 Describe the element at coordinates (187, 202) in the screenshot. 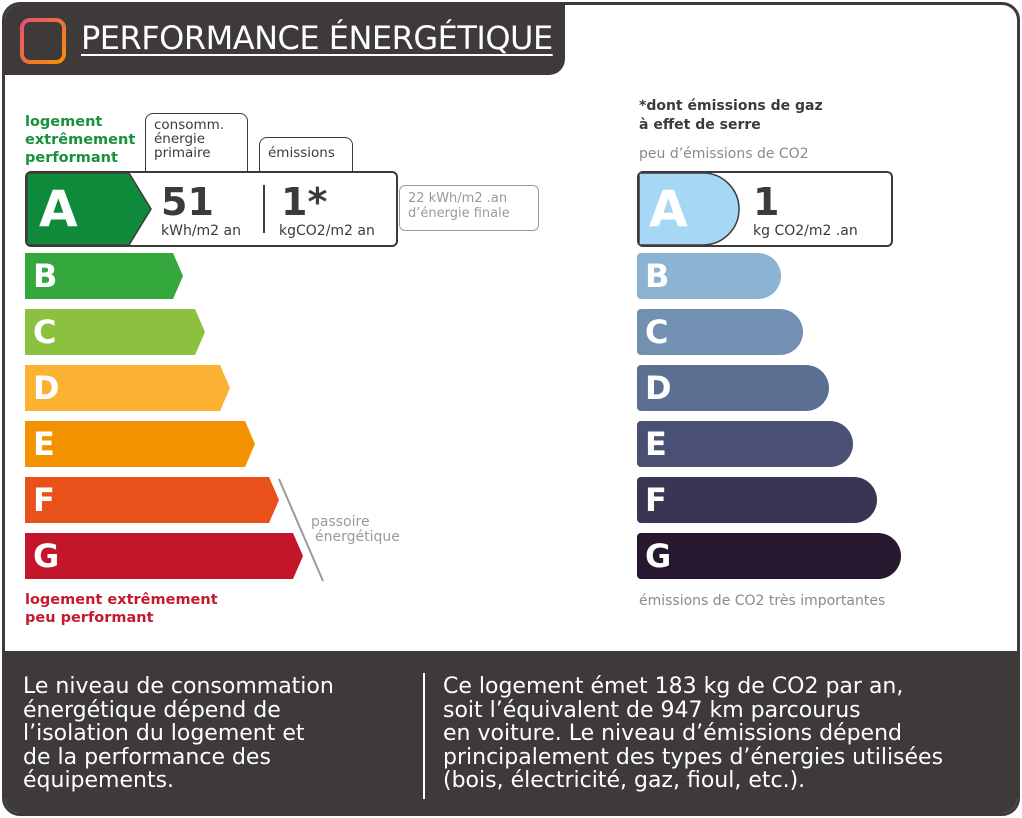

I see `consumption-value: 51` at that location.